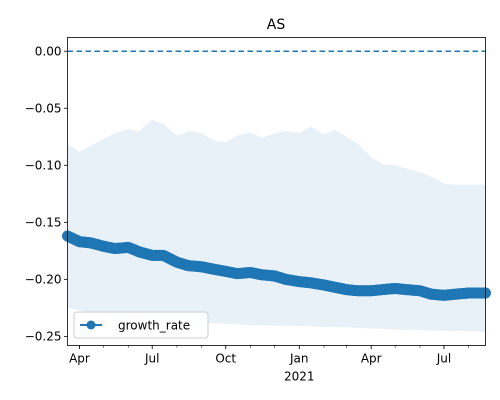 The width and height of the screenshot is (500, 400). What do you see at coordinates (46, 194) in the screenshot?
I see `y-axis: 0.00 −0.05 −0.10 −0.15 −0.20 −0.25` at bounding box center [46, 194].